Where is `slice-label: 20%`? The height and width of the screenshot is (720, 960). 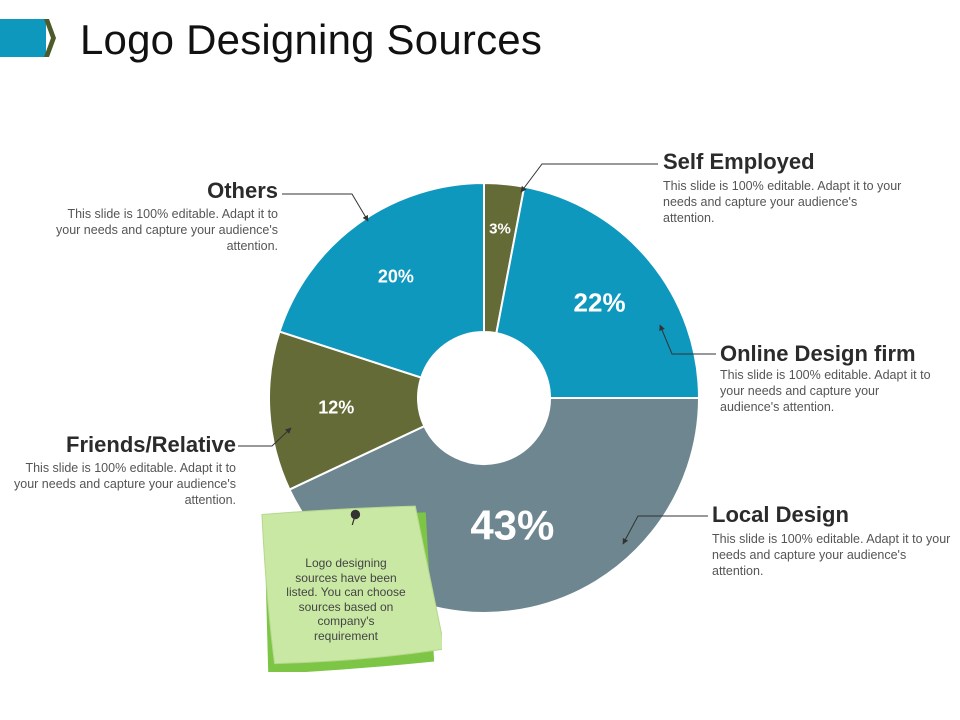 slice-label: 20% is located at coordinates (396, 277).